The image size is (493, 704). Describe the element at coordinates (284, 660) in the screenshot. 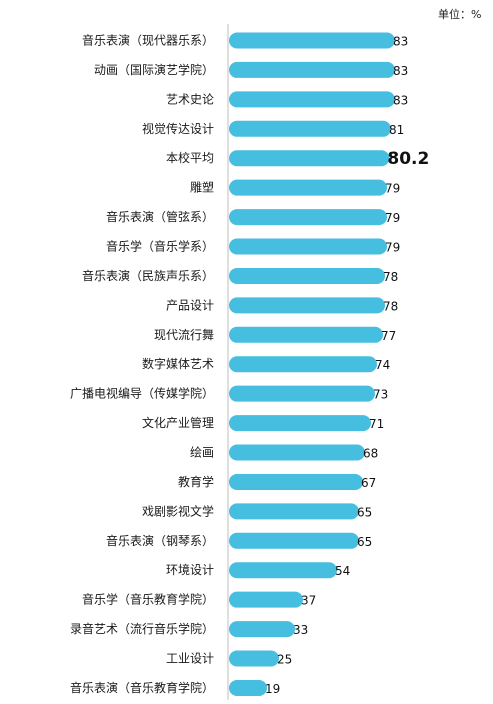

I see `value-label: 25` at that location.